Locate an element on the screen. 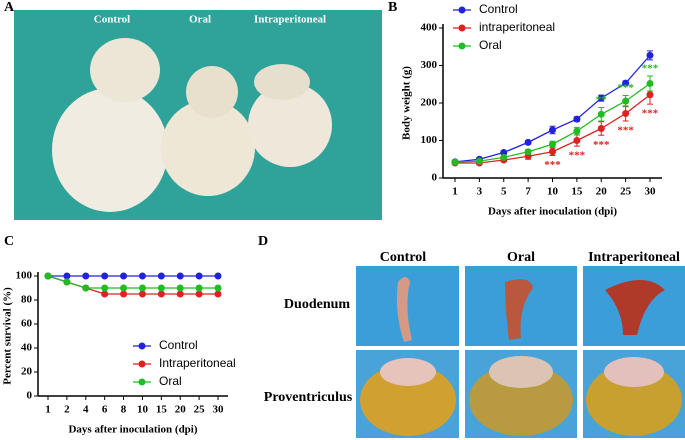 The height and width of the screenshot is (440, 685). x-tick-label: 7 is located at coordinates (528, 192).